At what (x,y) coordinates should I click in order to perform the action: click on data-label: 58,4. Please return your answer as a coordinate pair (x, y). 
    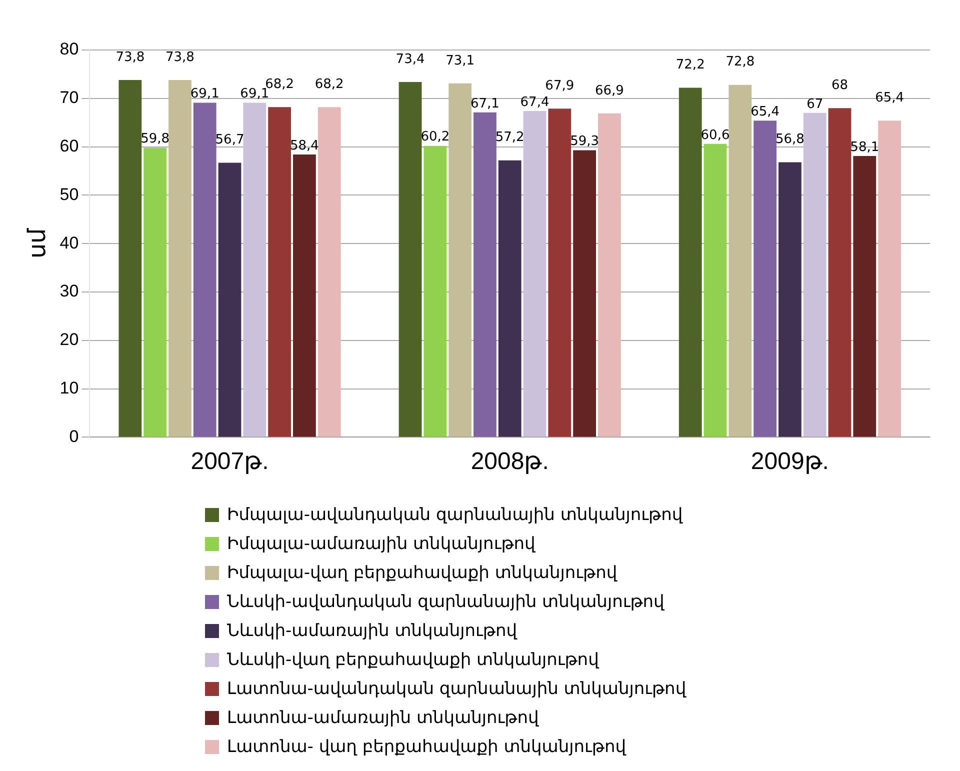
    Looking at the image, I should click on (304, 146).